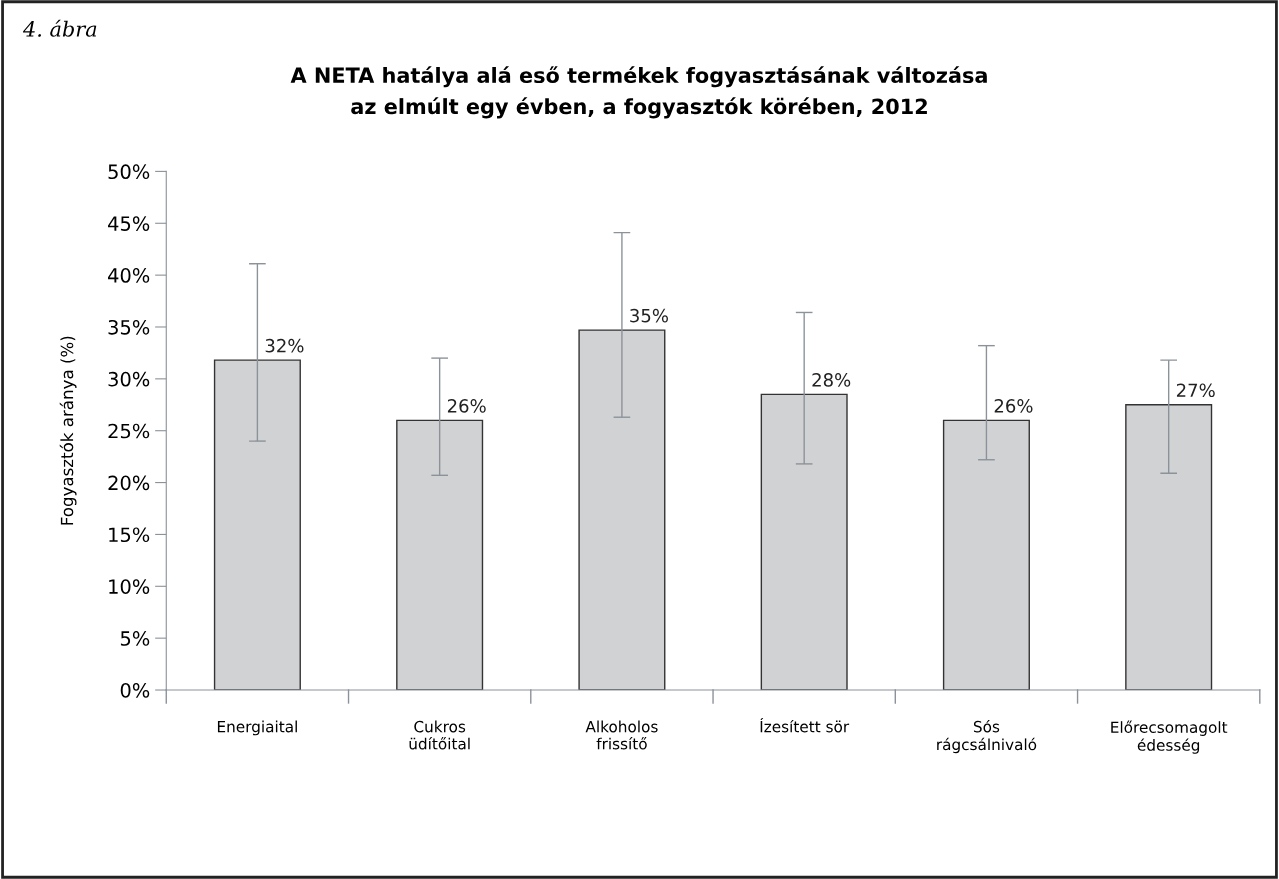  I want to click on y-tick-label: 50%, so click(129, 172).